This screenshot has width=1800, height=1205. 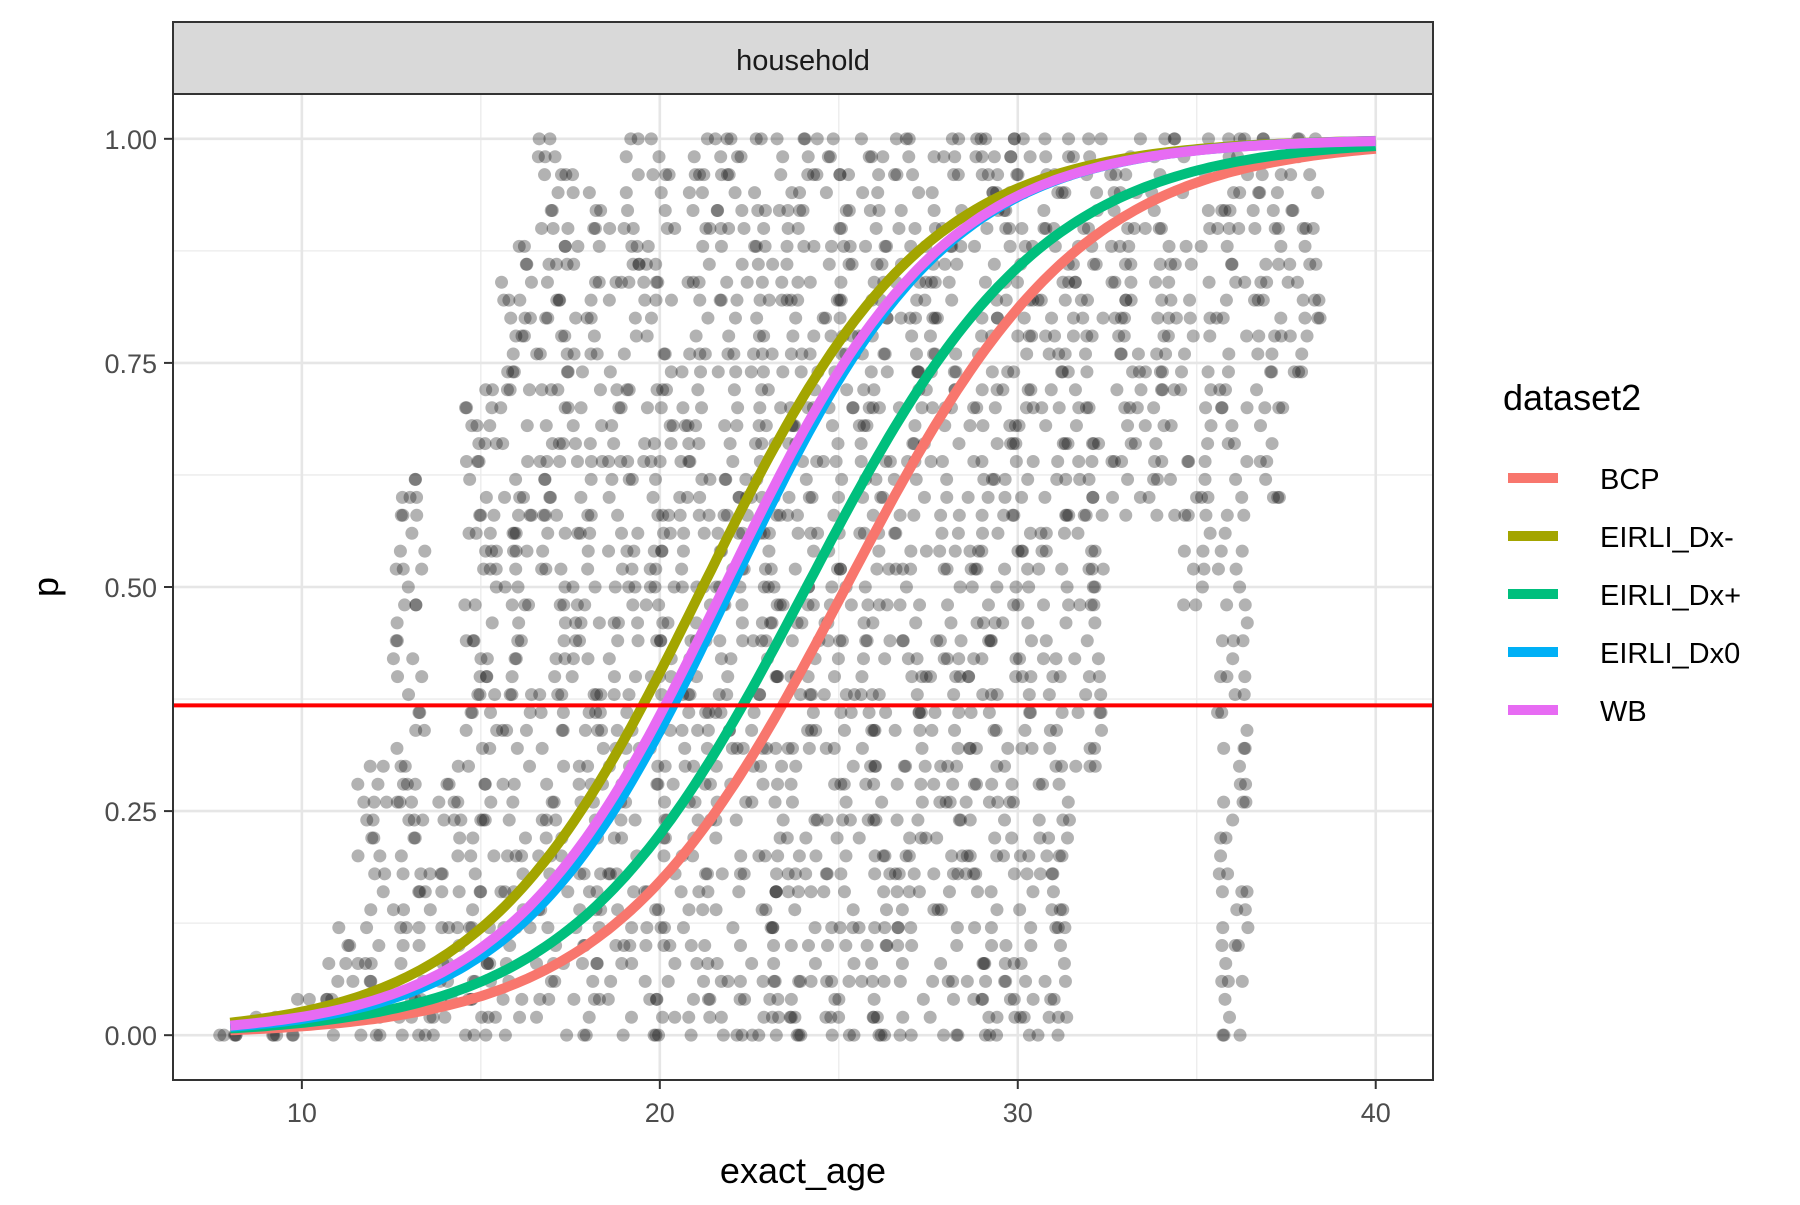 What do you see at coordinates (130, 364) in the screenshot?
I see `y-tick-label: 0.75` at bounding box center [130, 364].